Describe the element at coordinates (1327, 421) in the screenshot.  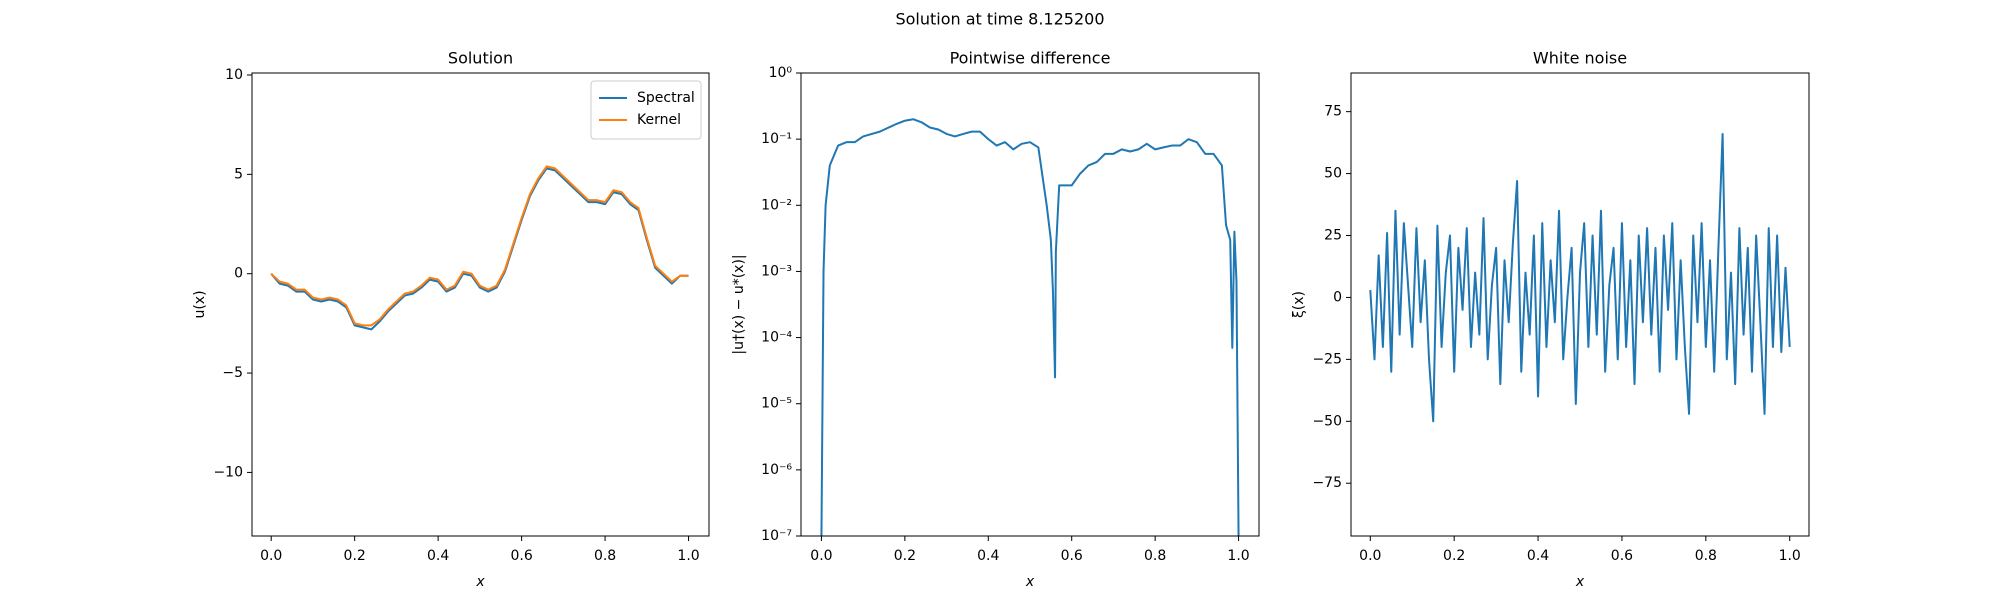
I see `y-tick-label: −50` at that location.